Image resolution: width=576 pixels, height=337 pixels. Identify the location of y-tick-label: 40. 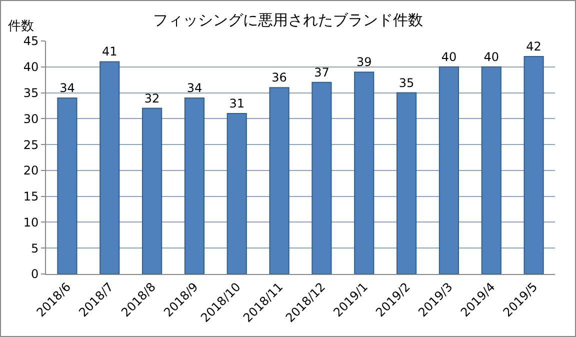
(31, 67).